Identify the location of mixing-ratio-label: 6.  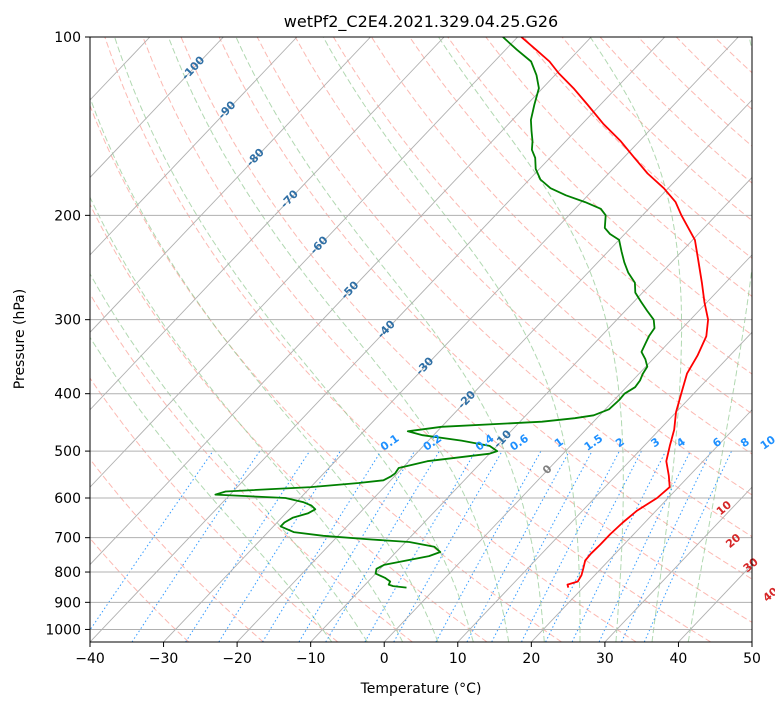
(717, 442).